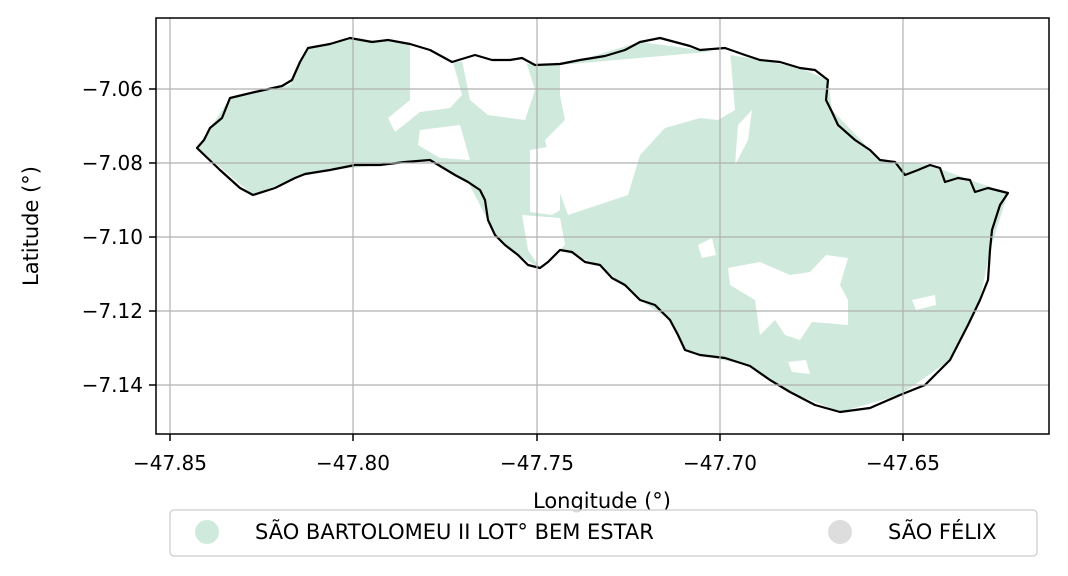 The image size is (1068, 576). What do you see at coordinates (840, 532) in the screenshot?
I see `legend-marker-sao-felix` at bounding box center [840, 532].